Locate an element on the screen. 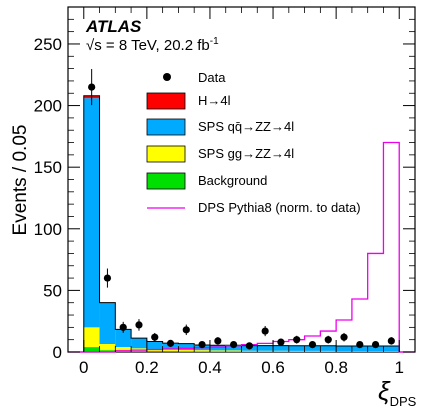 This screenshot has width=428, height=415. y-tick-label: 250 is located at coordinates (48, 44).